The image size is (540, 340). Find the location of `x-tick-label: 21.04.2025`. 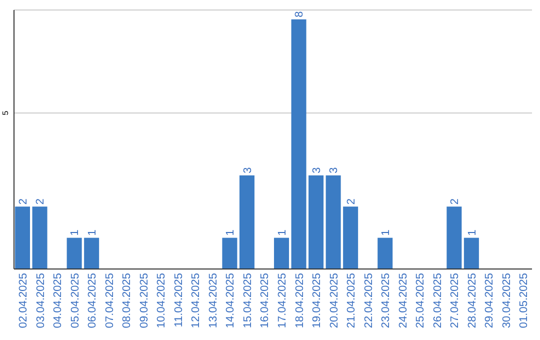

x-tick-label: 21.04.2025 is located at coordinates (352, 300).